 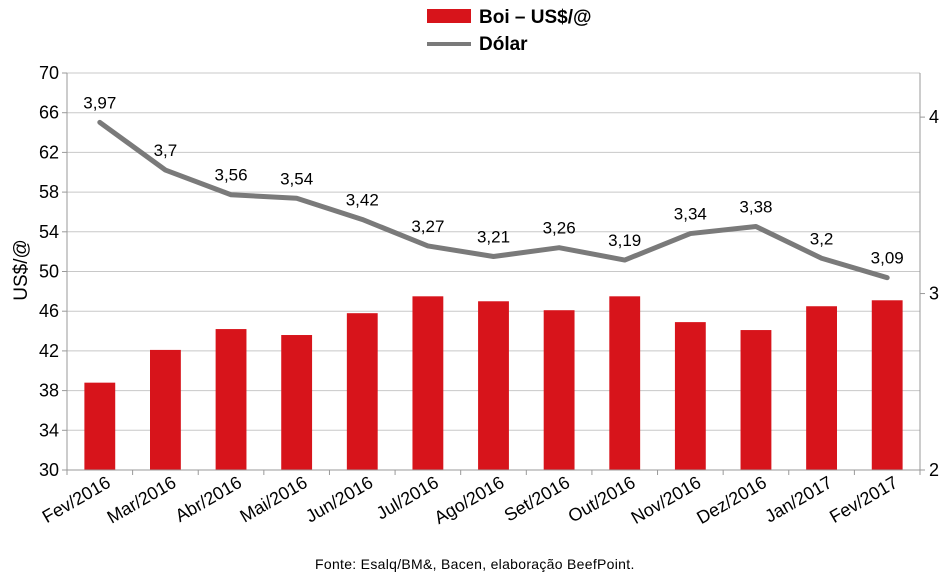 What do you see at coordinates (142, 499) in the screenshot?
I see `x-tick-label: Mar/2016` at bounding box center [142, 499].